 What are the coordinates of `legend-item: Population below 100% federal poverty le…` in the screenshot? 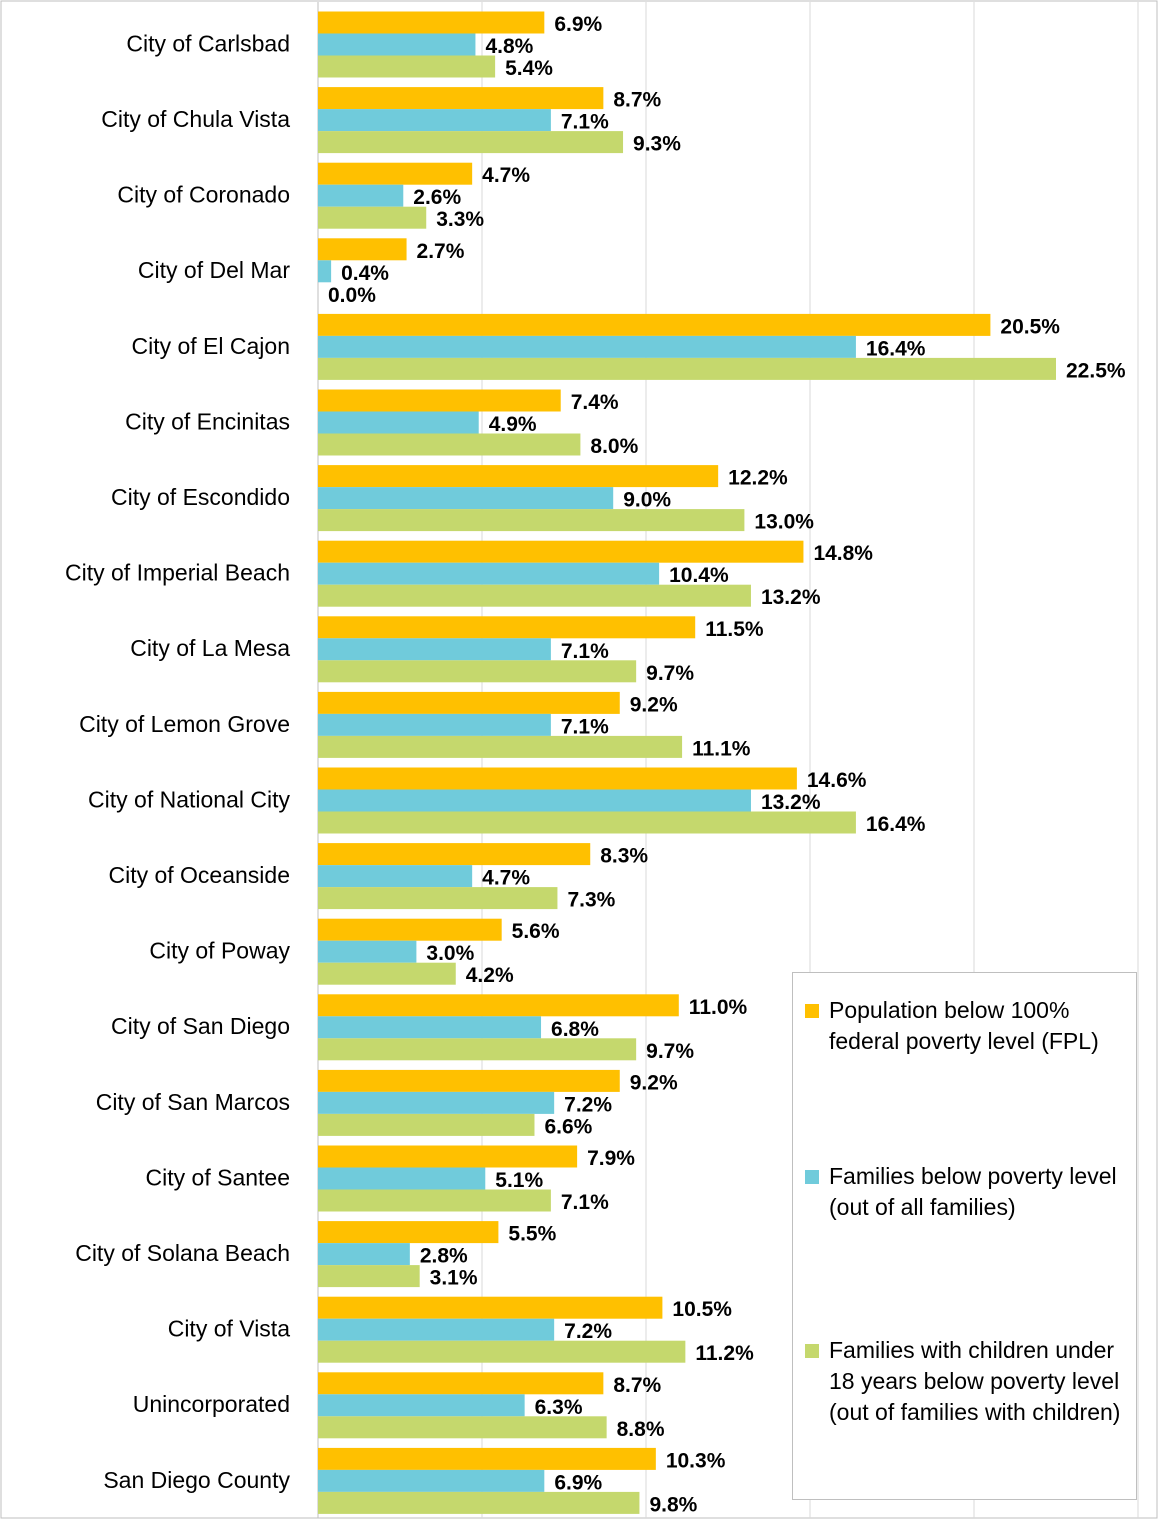 It's located at (967, 1026).